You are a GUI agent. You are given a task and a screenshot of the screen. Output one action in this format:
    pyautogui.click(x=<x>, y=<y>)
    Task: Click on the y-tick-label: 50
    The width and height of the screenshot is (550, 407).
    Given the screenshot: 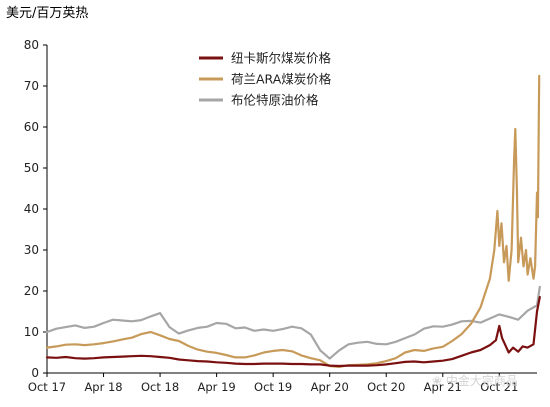 What is the action you would take?
    pyautogui.click(x=31, y=168)
    